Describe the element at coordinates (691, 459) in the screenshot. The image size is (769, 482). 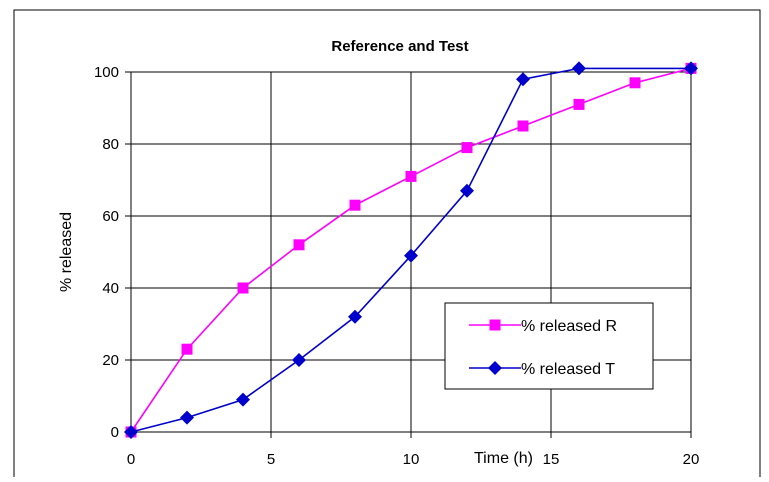
I see `x-tick-label: 20` at that location.